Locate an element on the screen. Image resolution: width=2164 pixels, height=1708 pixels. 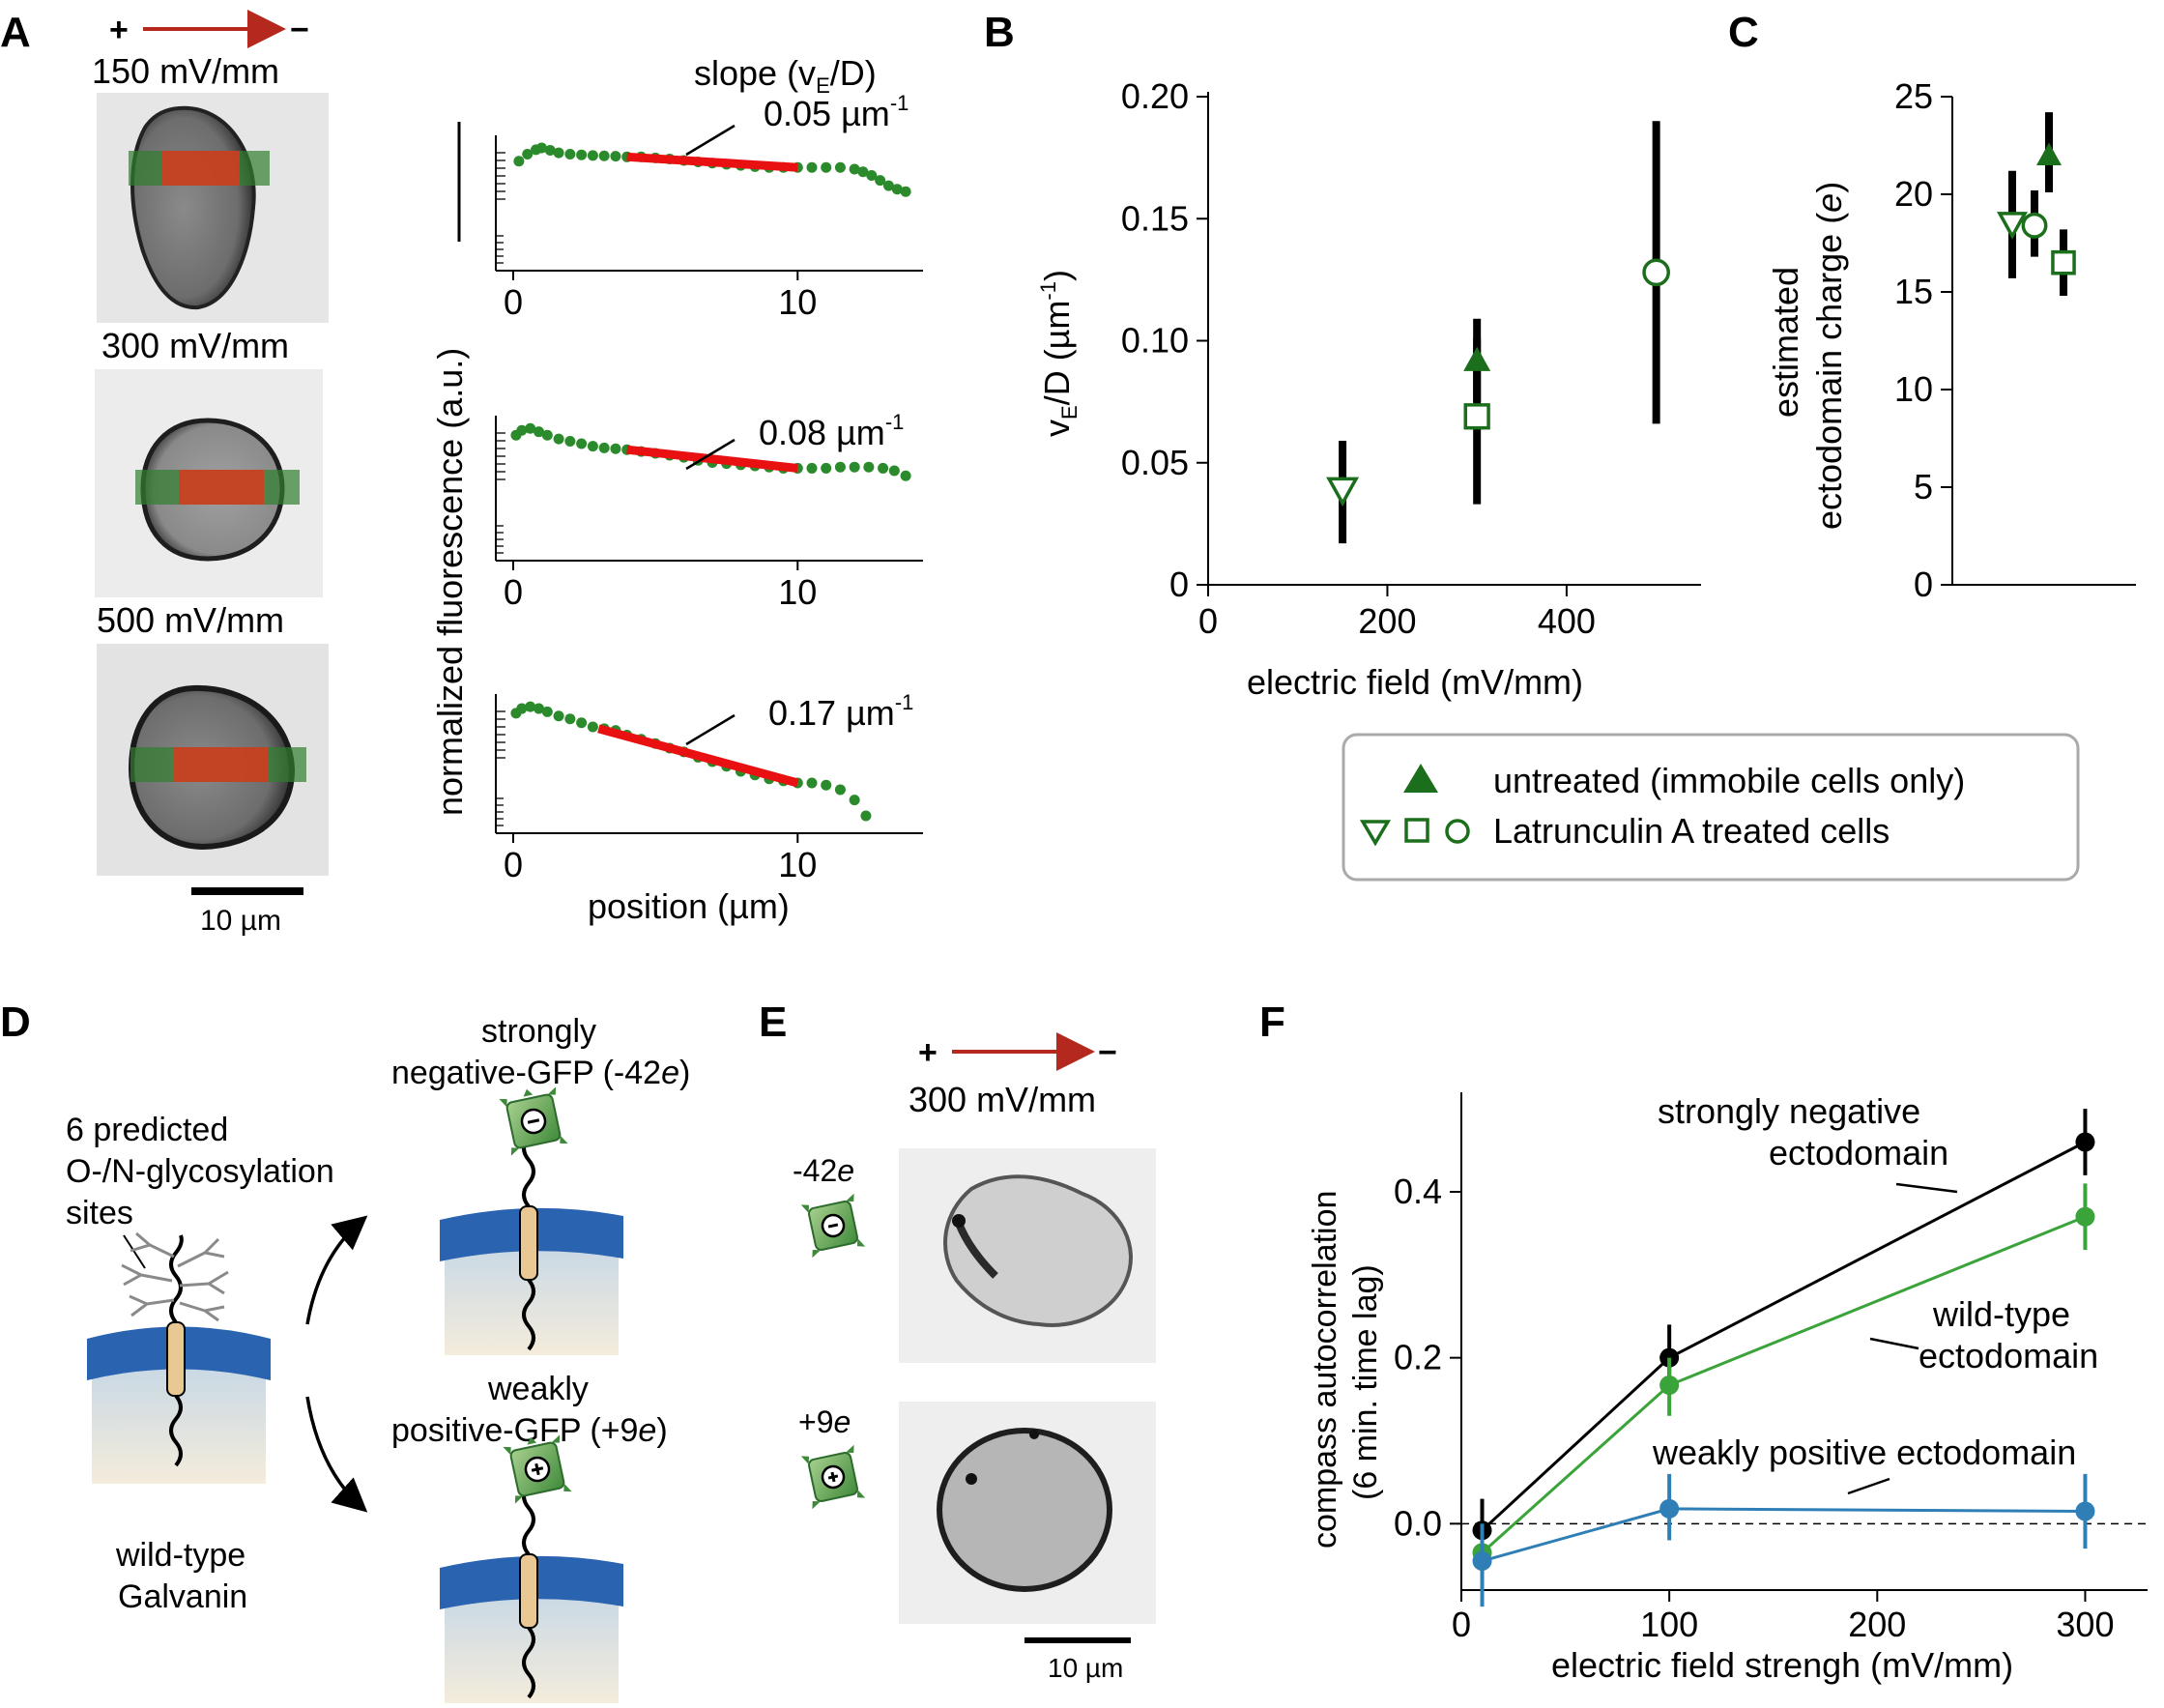
tail-pos is located at coordinates (528, 1662).